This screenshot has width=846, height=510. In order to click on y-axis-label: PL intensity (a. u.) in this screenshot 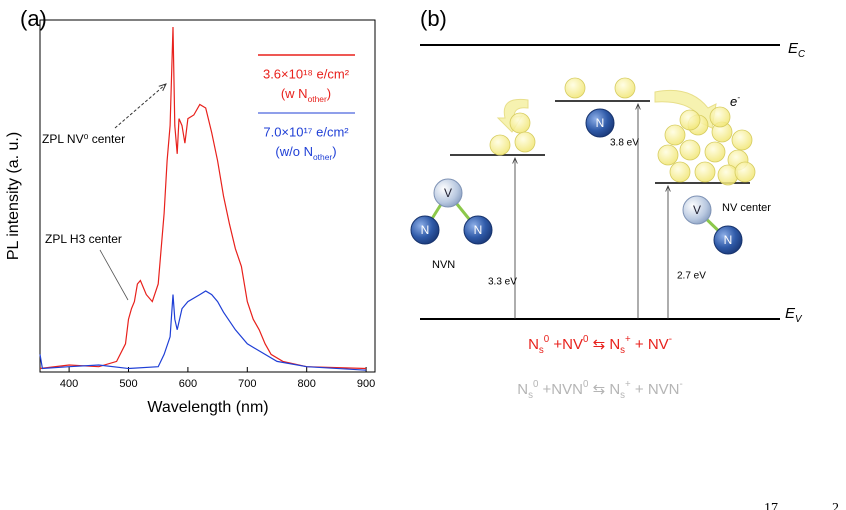, I will do `click(13, 196)`.